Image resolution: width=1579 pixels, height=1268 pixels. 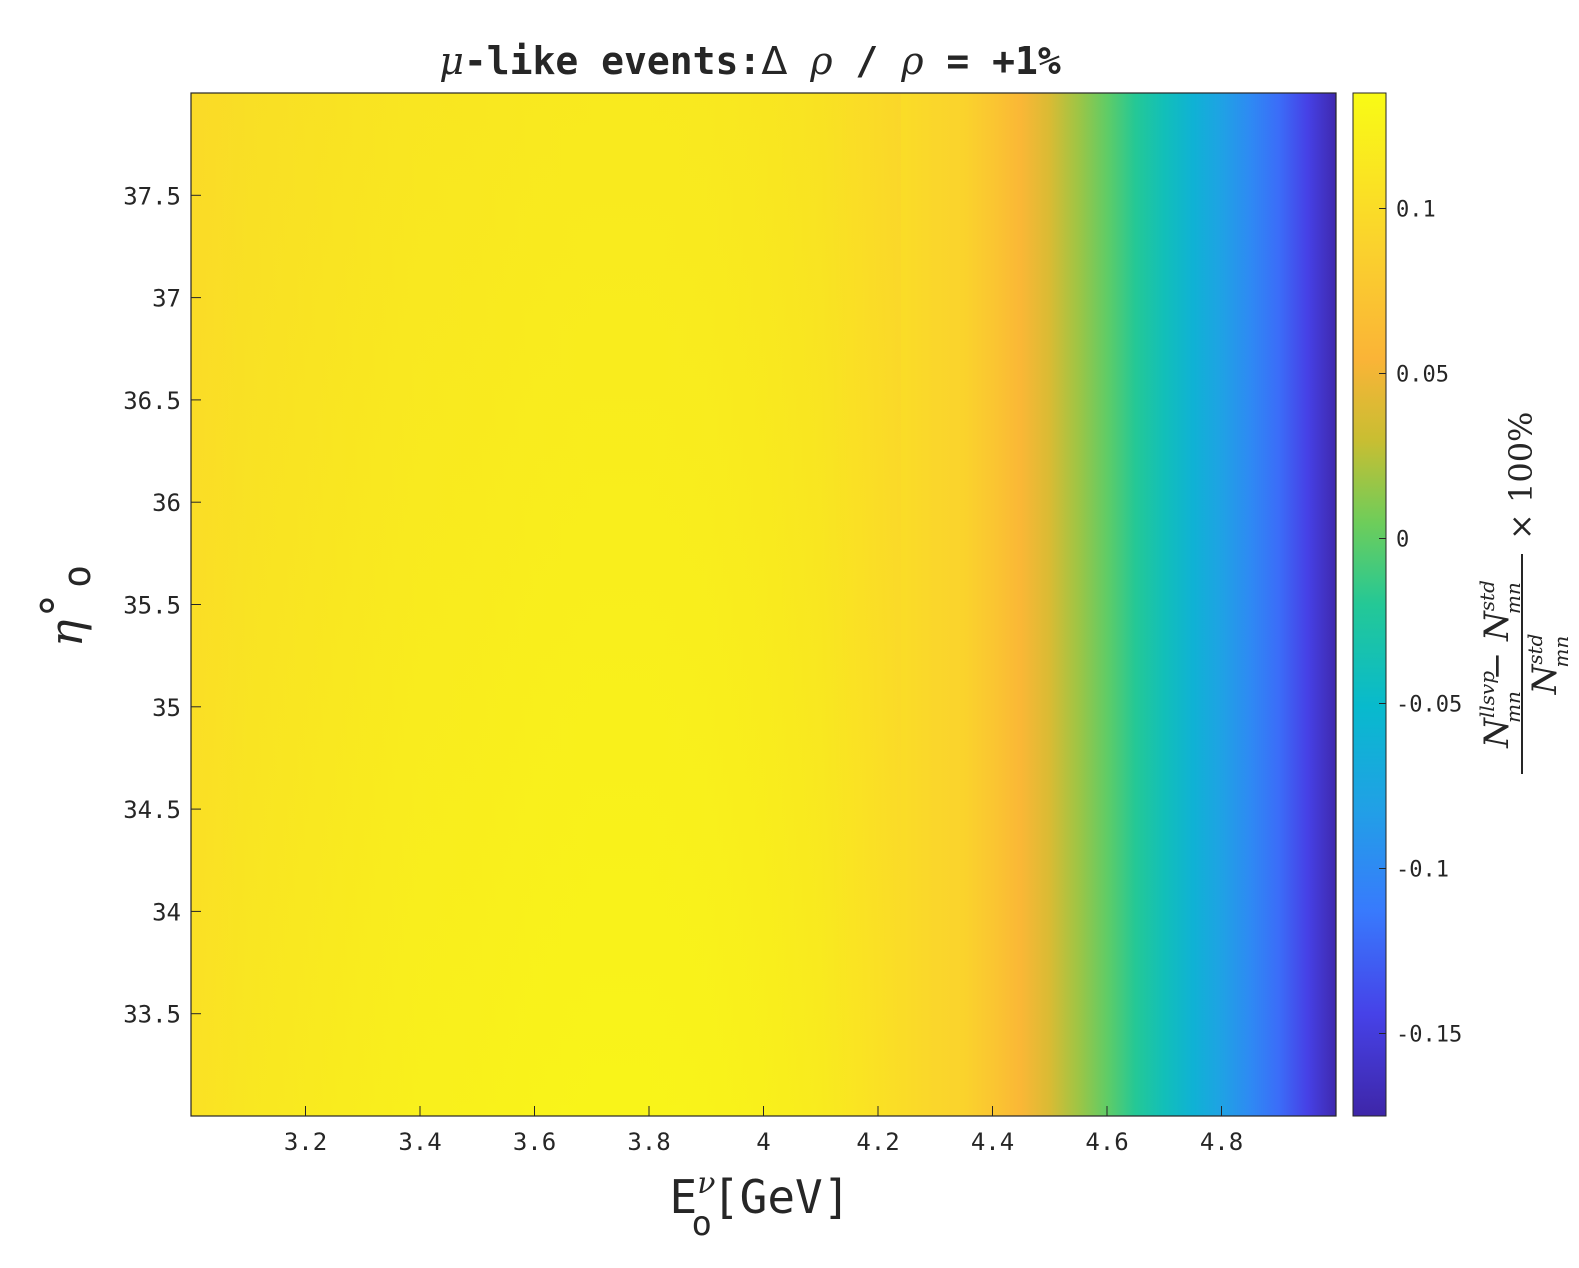 I want to click on x-axis-label: Eν o[GeV], so click(x=760, y=1205).